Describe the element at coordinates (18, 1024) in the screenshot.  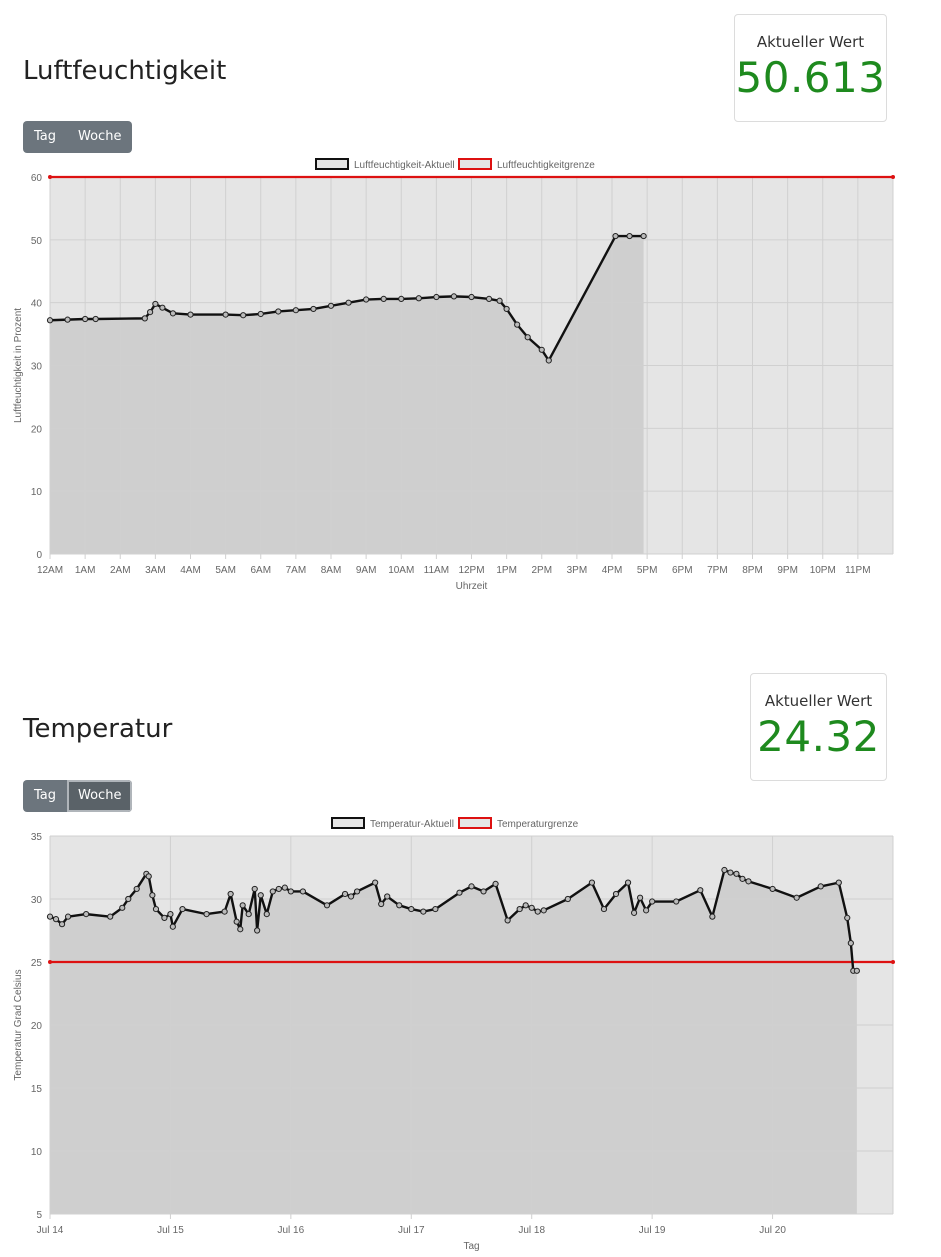
I see `temperature-y-axis-title: Temperatur Grad Celsius` at that location.